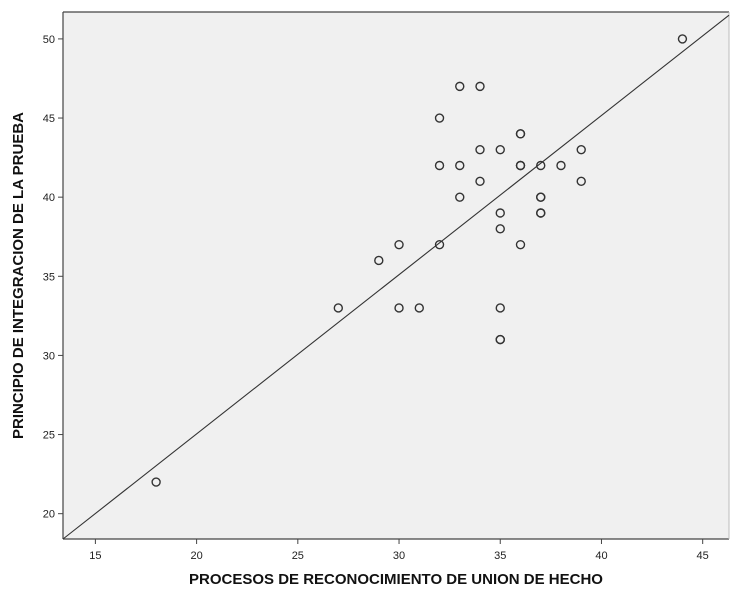 Image resolution: width=730 pixels, height=590 pixels. What do you see at coordinates (298, 556) in the screenshot?
I see `x-tick-label: 25` at bounding box center [298, 556].